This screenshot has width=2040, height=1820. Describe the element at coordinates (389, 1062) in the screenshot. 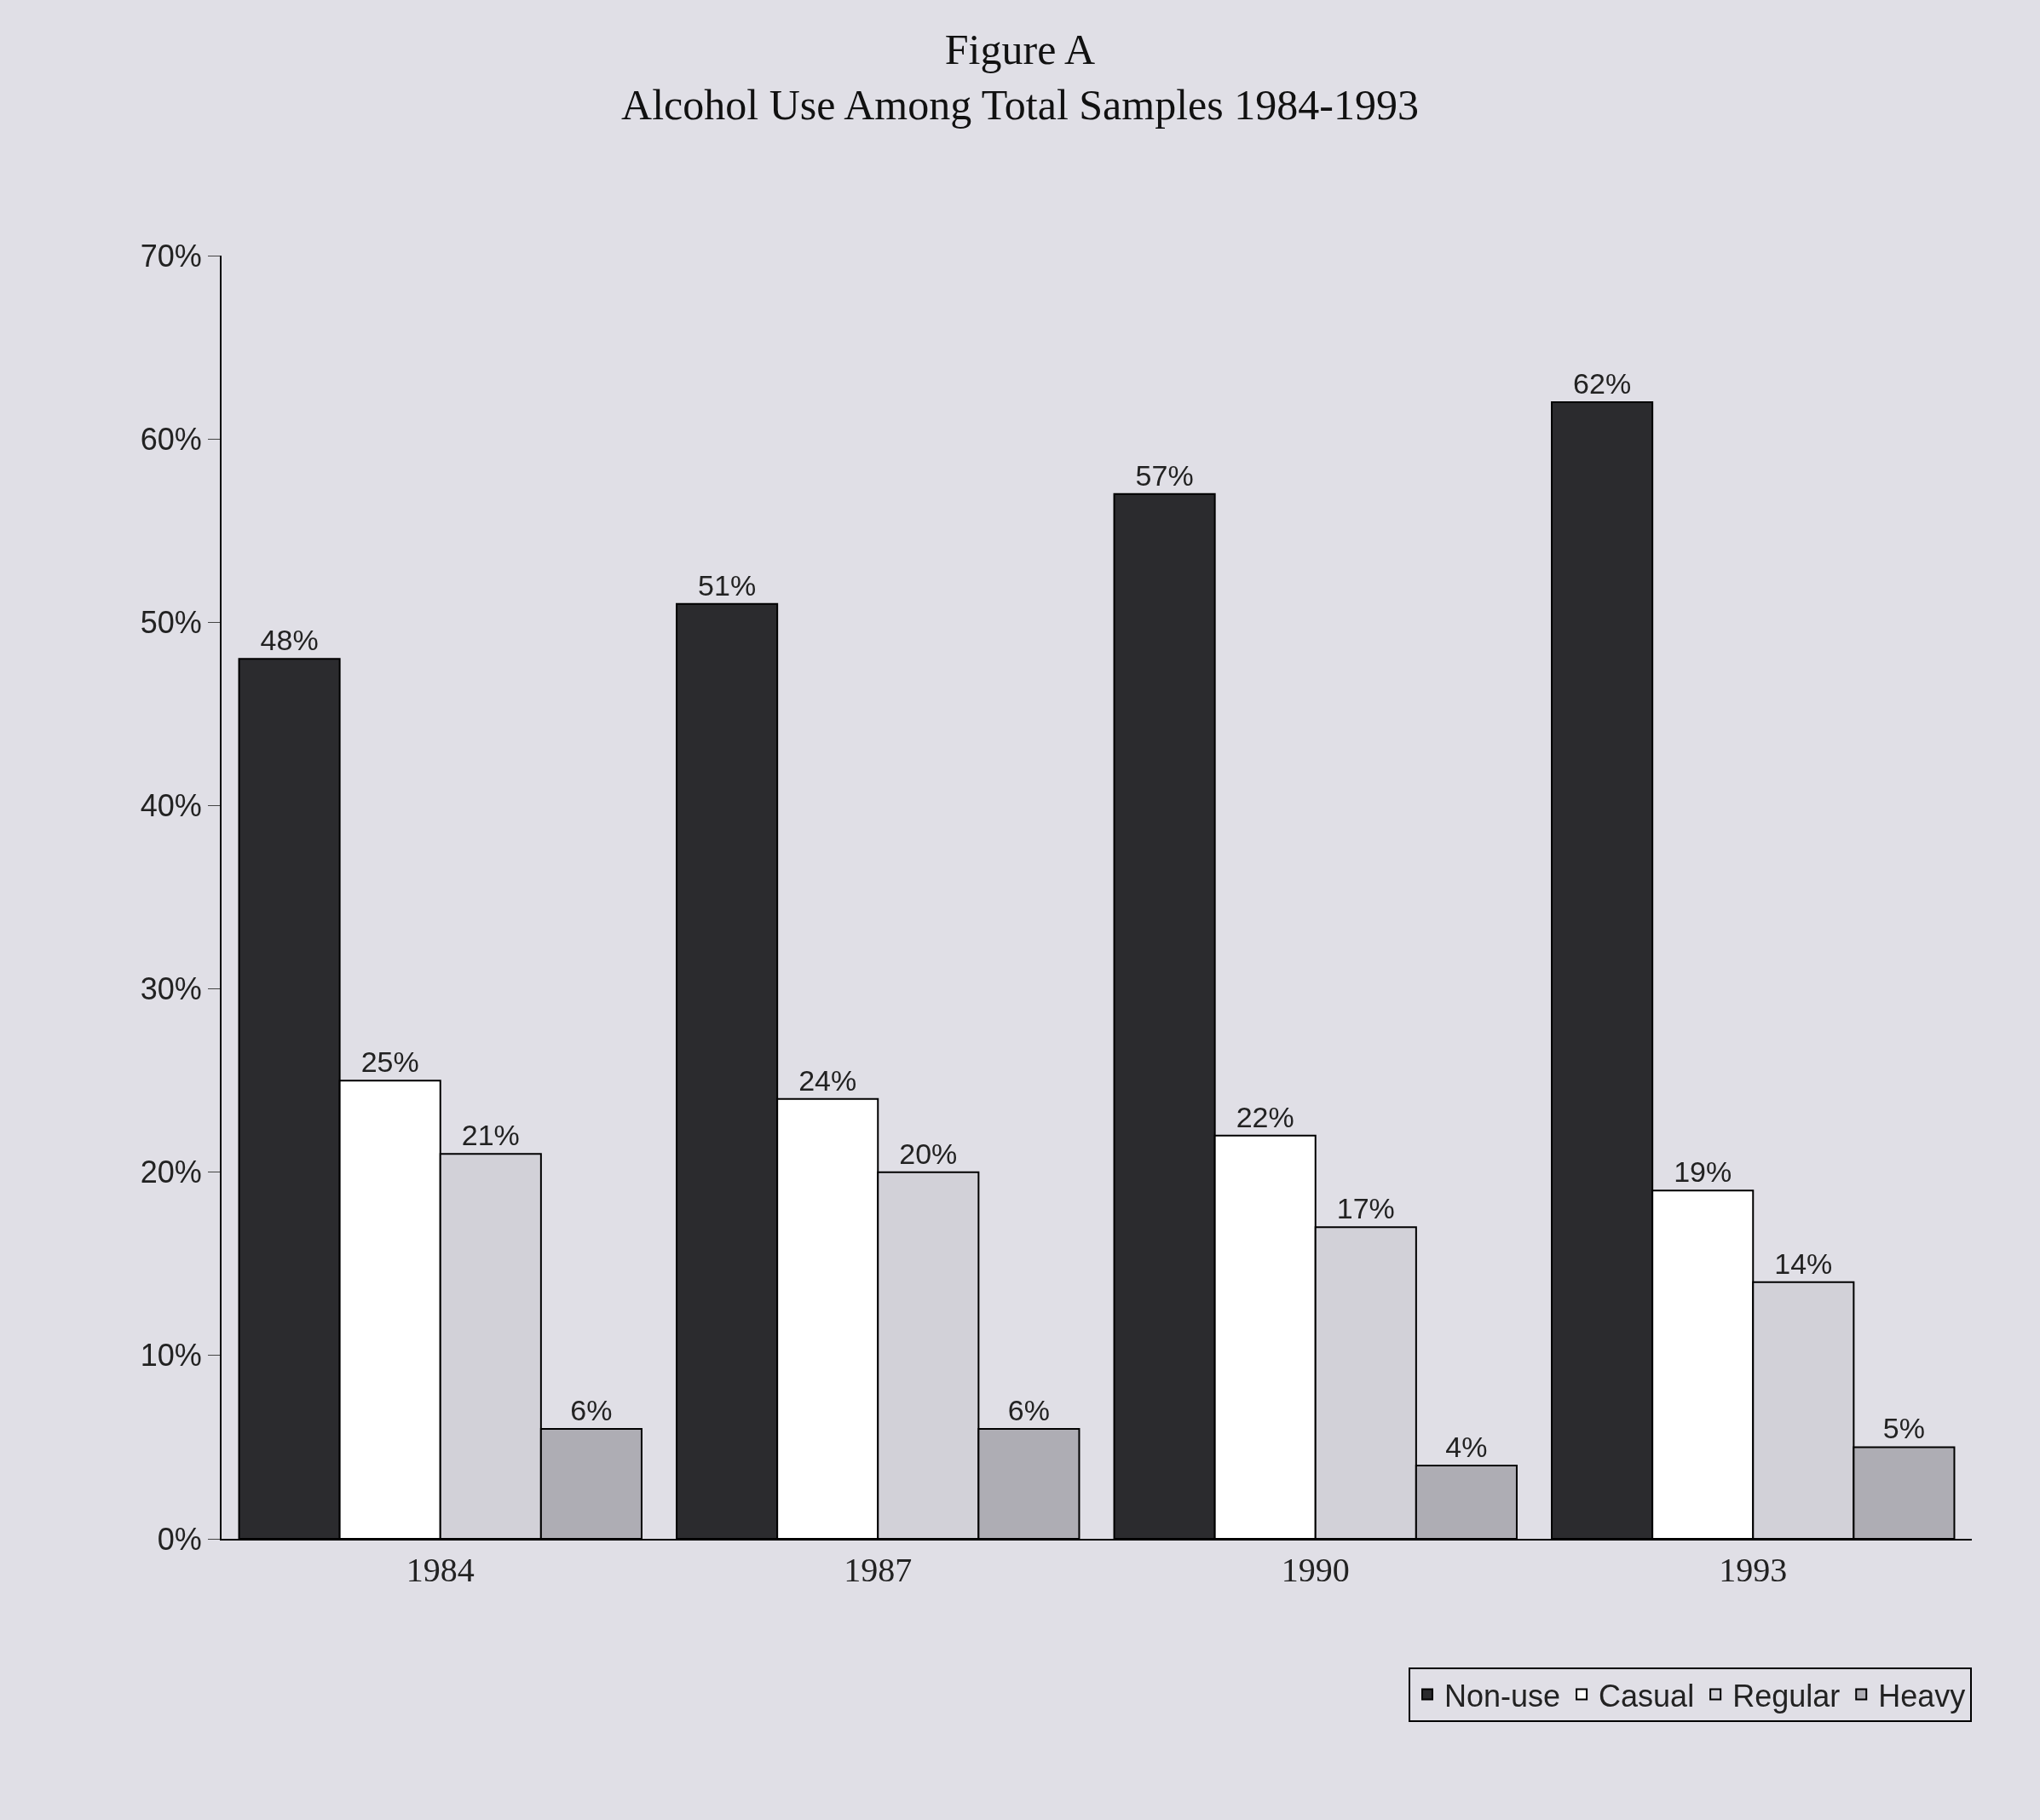

I see `data-label: 25%` at that location.